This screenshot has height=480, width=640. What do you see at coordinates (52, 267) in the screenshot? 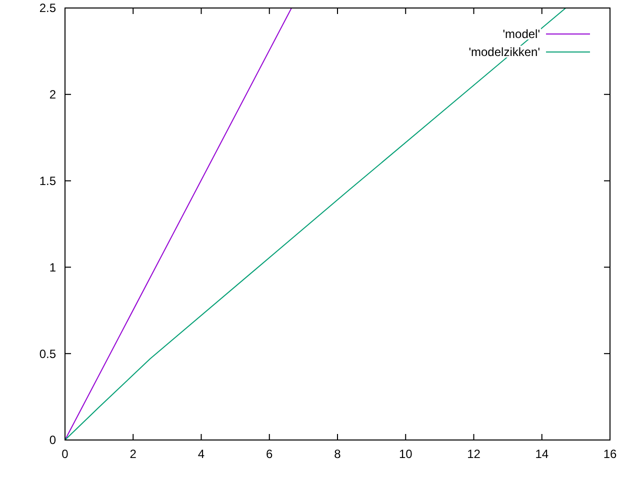
I see `y-tick-label: 1` at bounding box center [52, 267].